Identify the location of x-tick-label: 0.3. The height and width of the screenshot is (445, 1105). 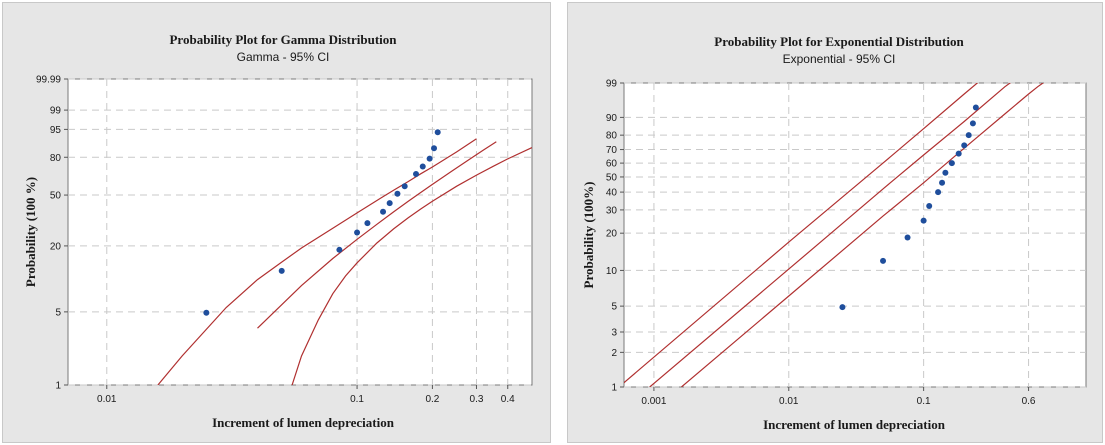
(477, 399).